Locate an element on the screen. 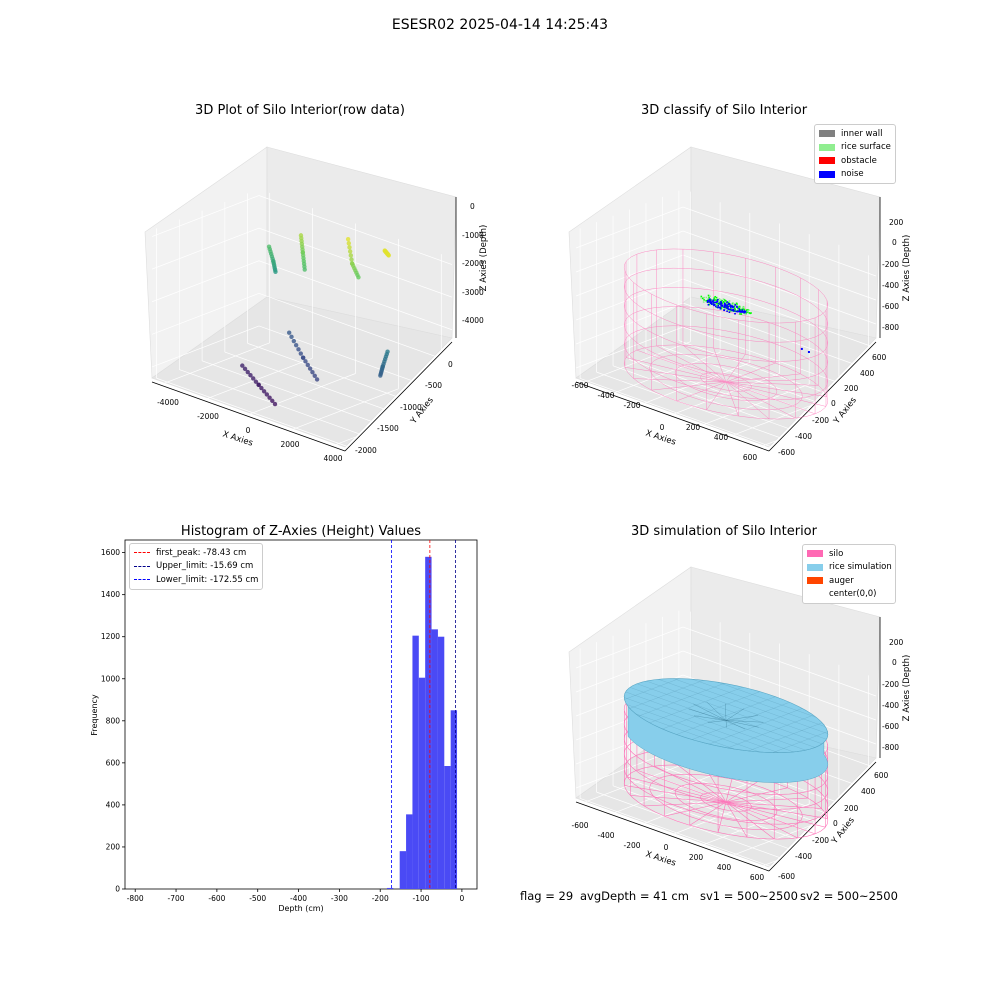  center-dip-line is located at coordinates (710, 718).